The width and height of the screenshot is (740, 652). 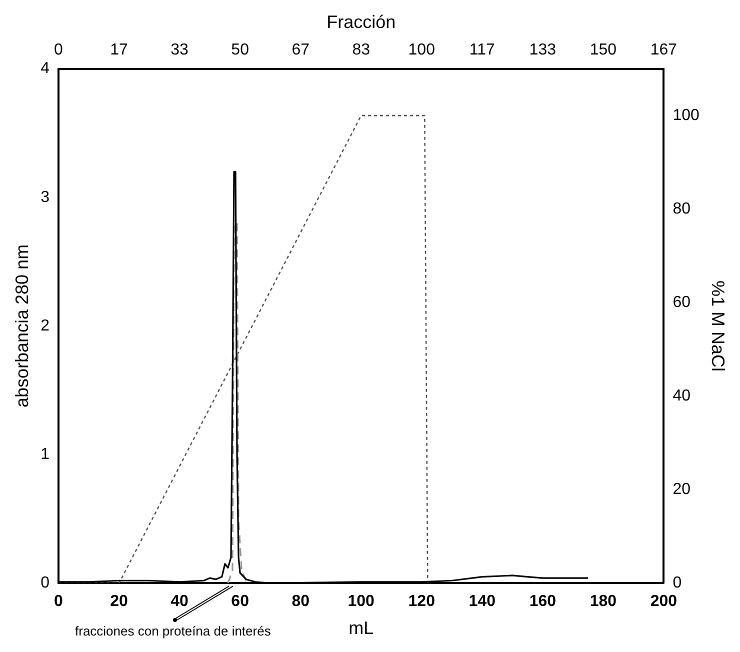 What do you see at coordinates (681, 396) in the screenshot?
I see `y2-tick-label: 40` at bounding box center [681, 396].